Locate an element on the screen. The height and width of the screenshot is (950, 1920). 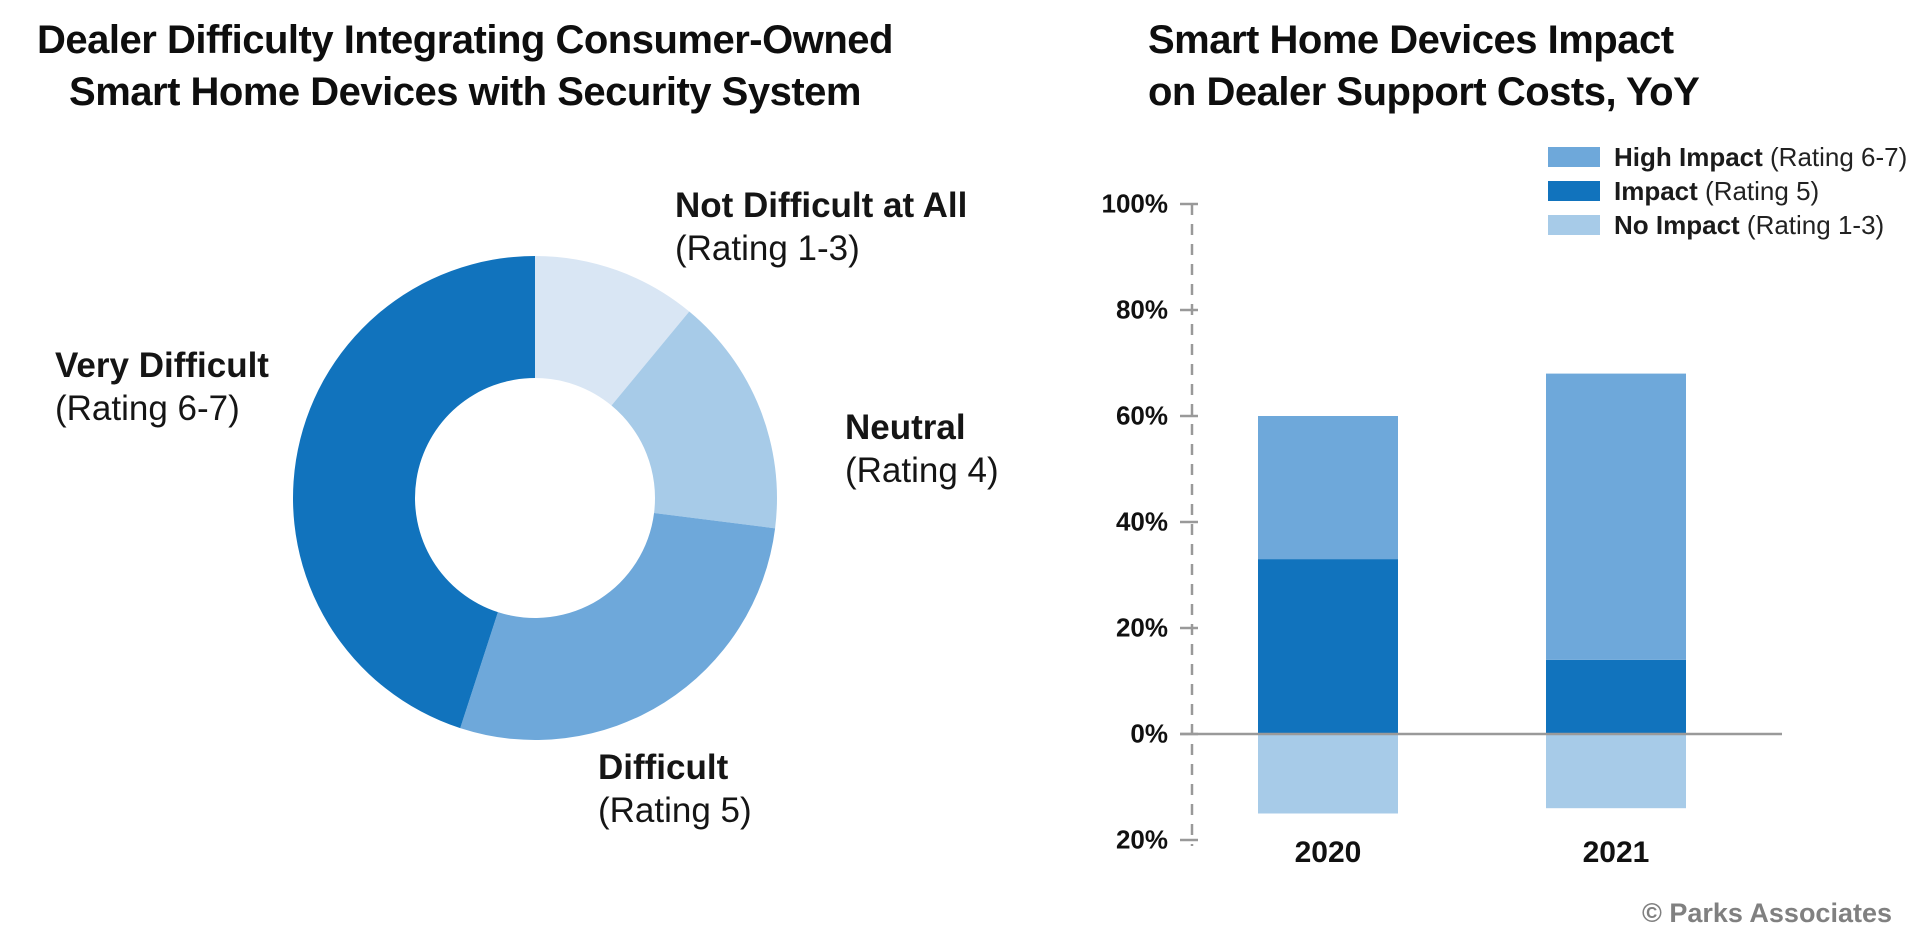
donut-label-not-difficult-name: Not Difficult at All is located at coordinates (821, 205).